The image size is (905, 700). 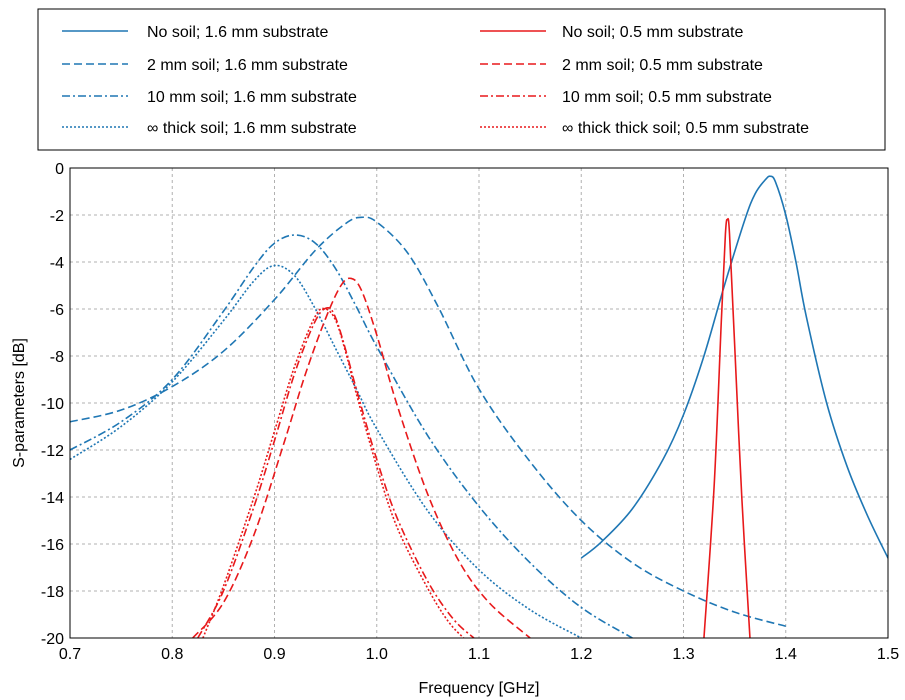 I want to click on x-axis-label: Frequency [GHz], so click(x=479, y=688).